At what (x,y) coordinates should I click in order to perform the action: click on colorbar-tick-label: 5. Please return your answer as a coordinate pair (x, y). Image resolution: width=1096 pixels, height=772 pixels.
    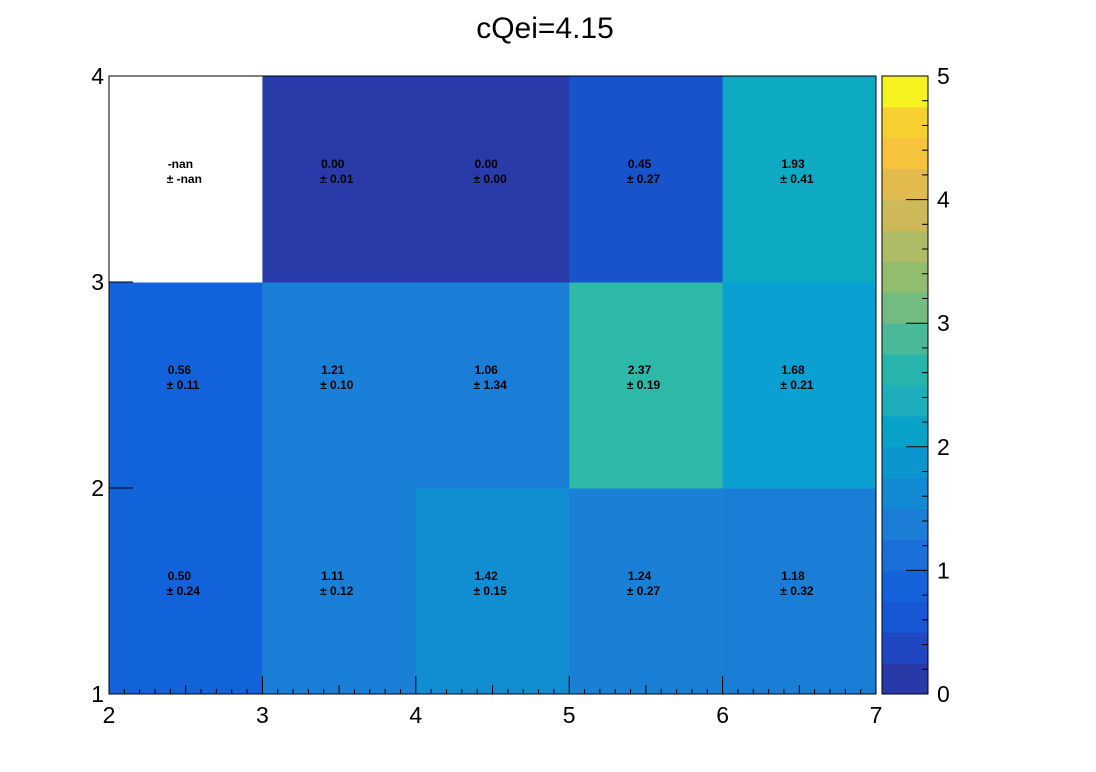
    Looking at the image, I should click on (943, 76).